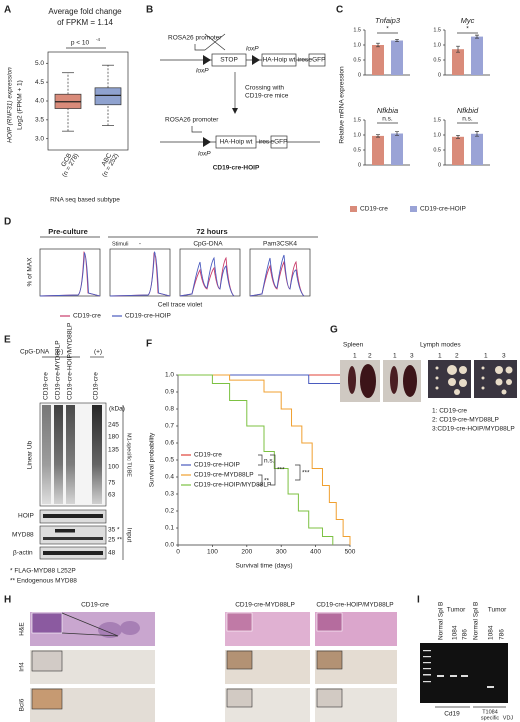  I want to click on label: STOP, so click(229, 60).